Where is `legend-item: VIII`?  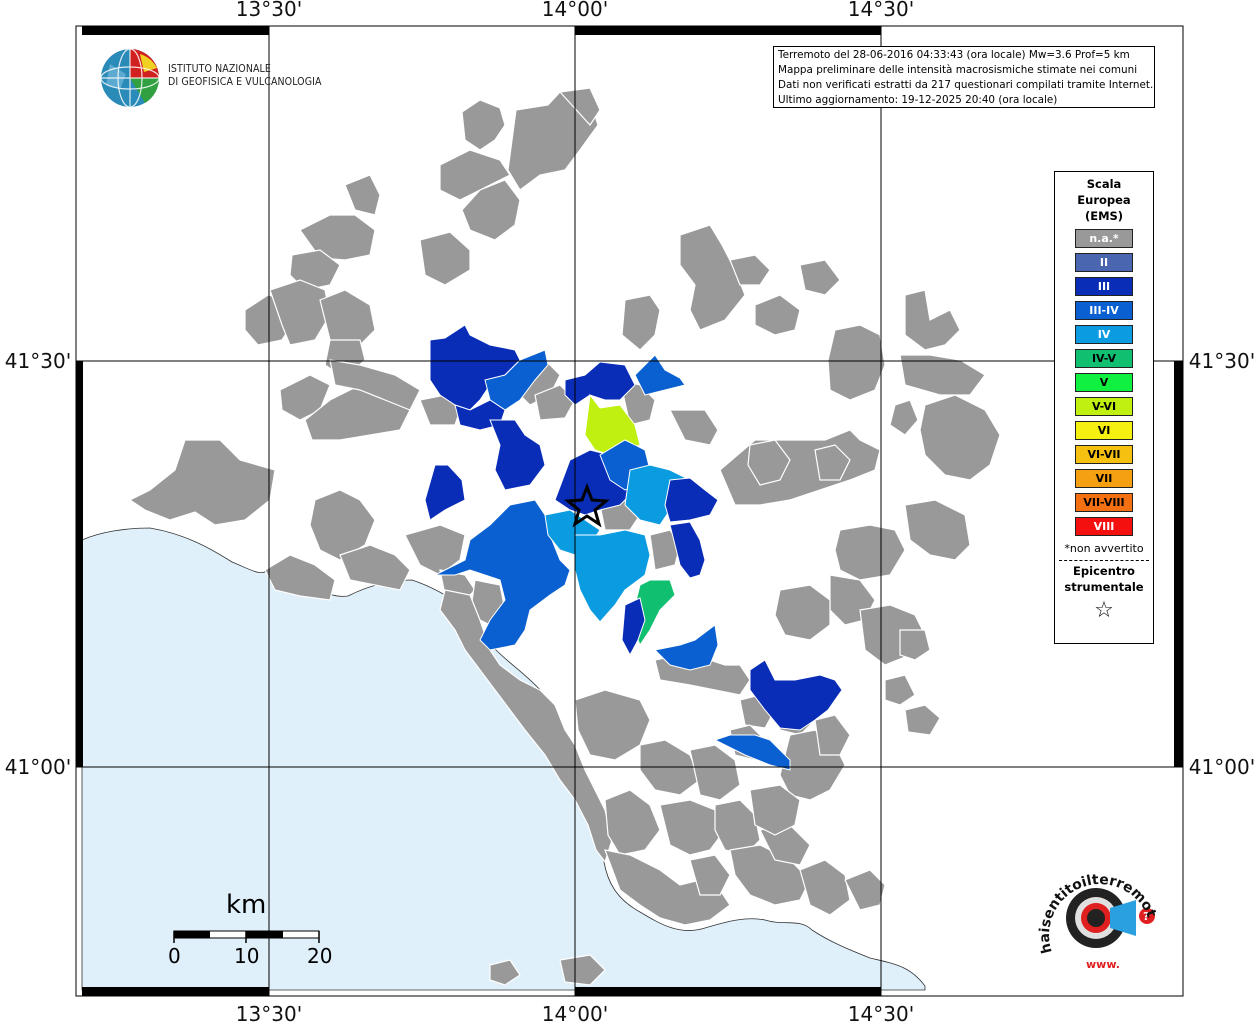
legend-item: VIII is located at coordinates (1104, 526).